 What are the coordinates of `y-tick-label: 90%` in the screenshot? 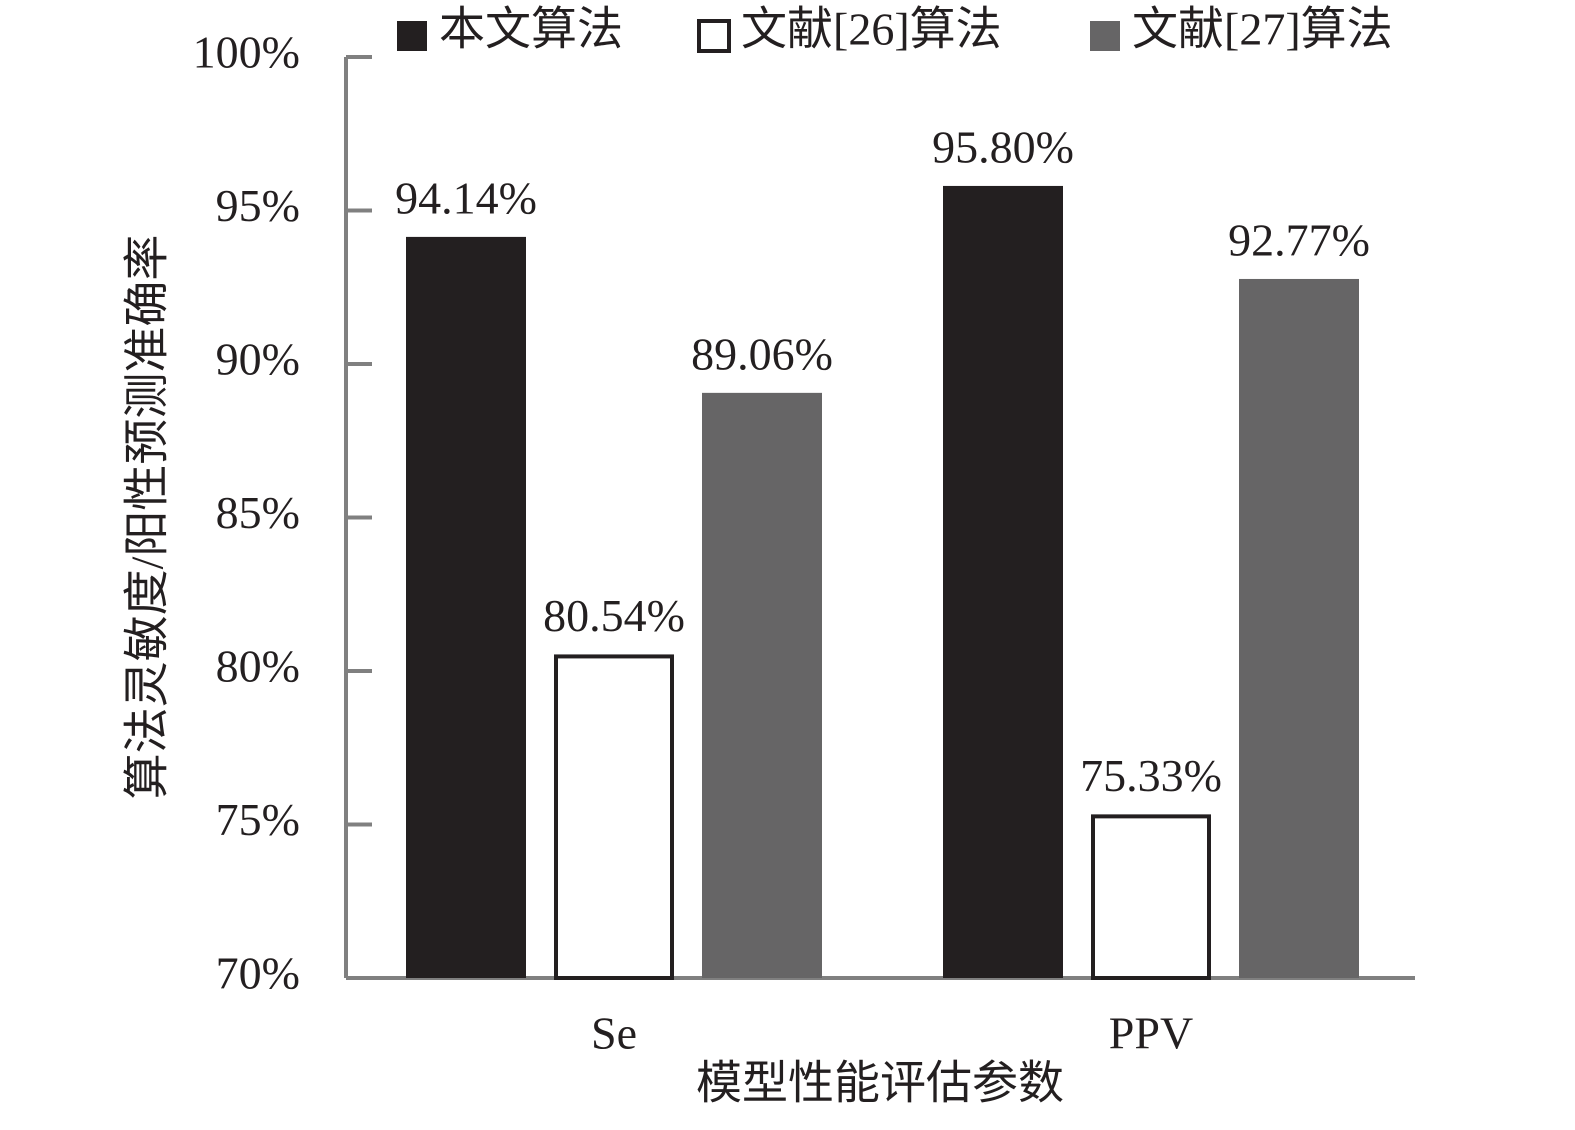 It's located at (258, 359).